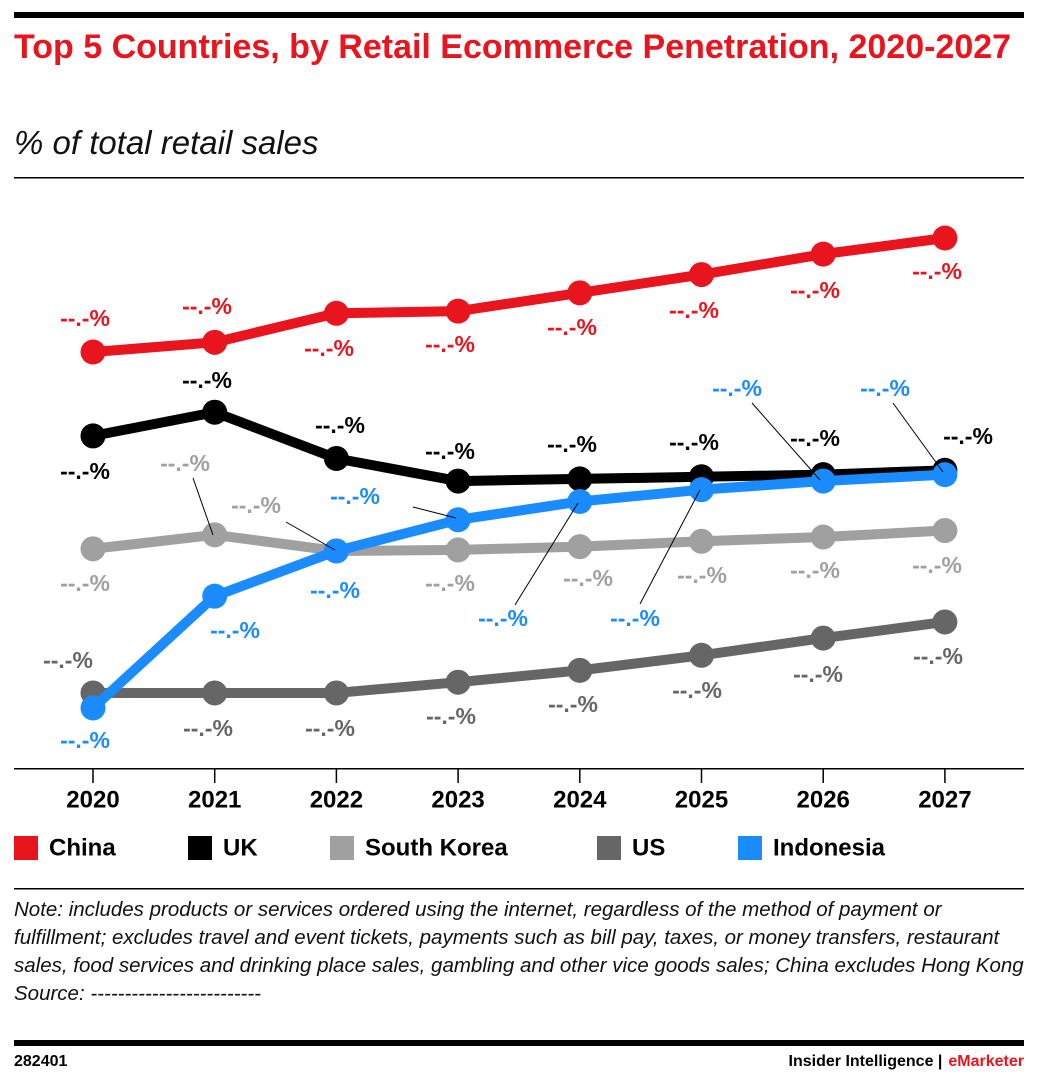 This screenshot has height=1089, width=1038. Describe the element at coordinates (214, 799) in the screenshot. I see `x-tick-label: 2021` at that location.